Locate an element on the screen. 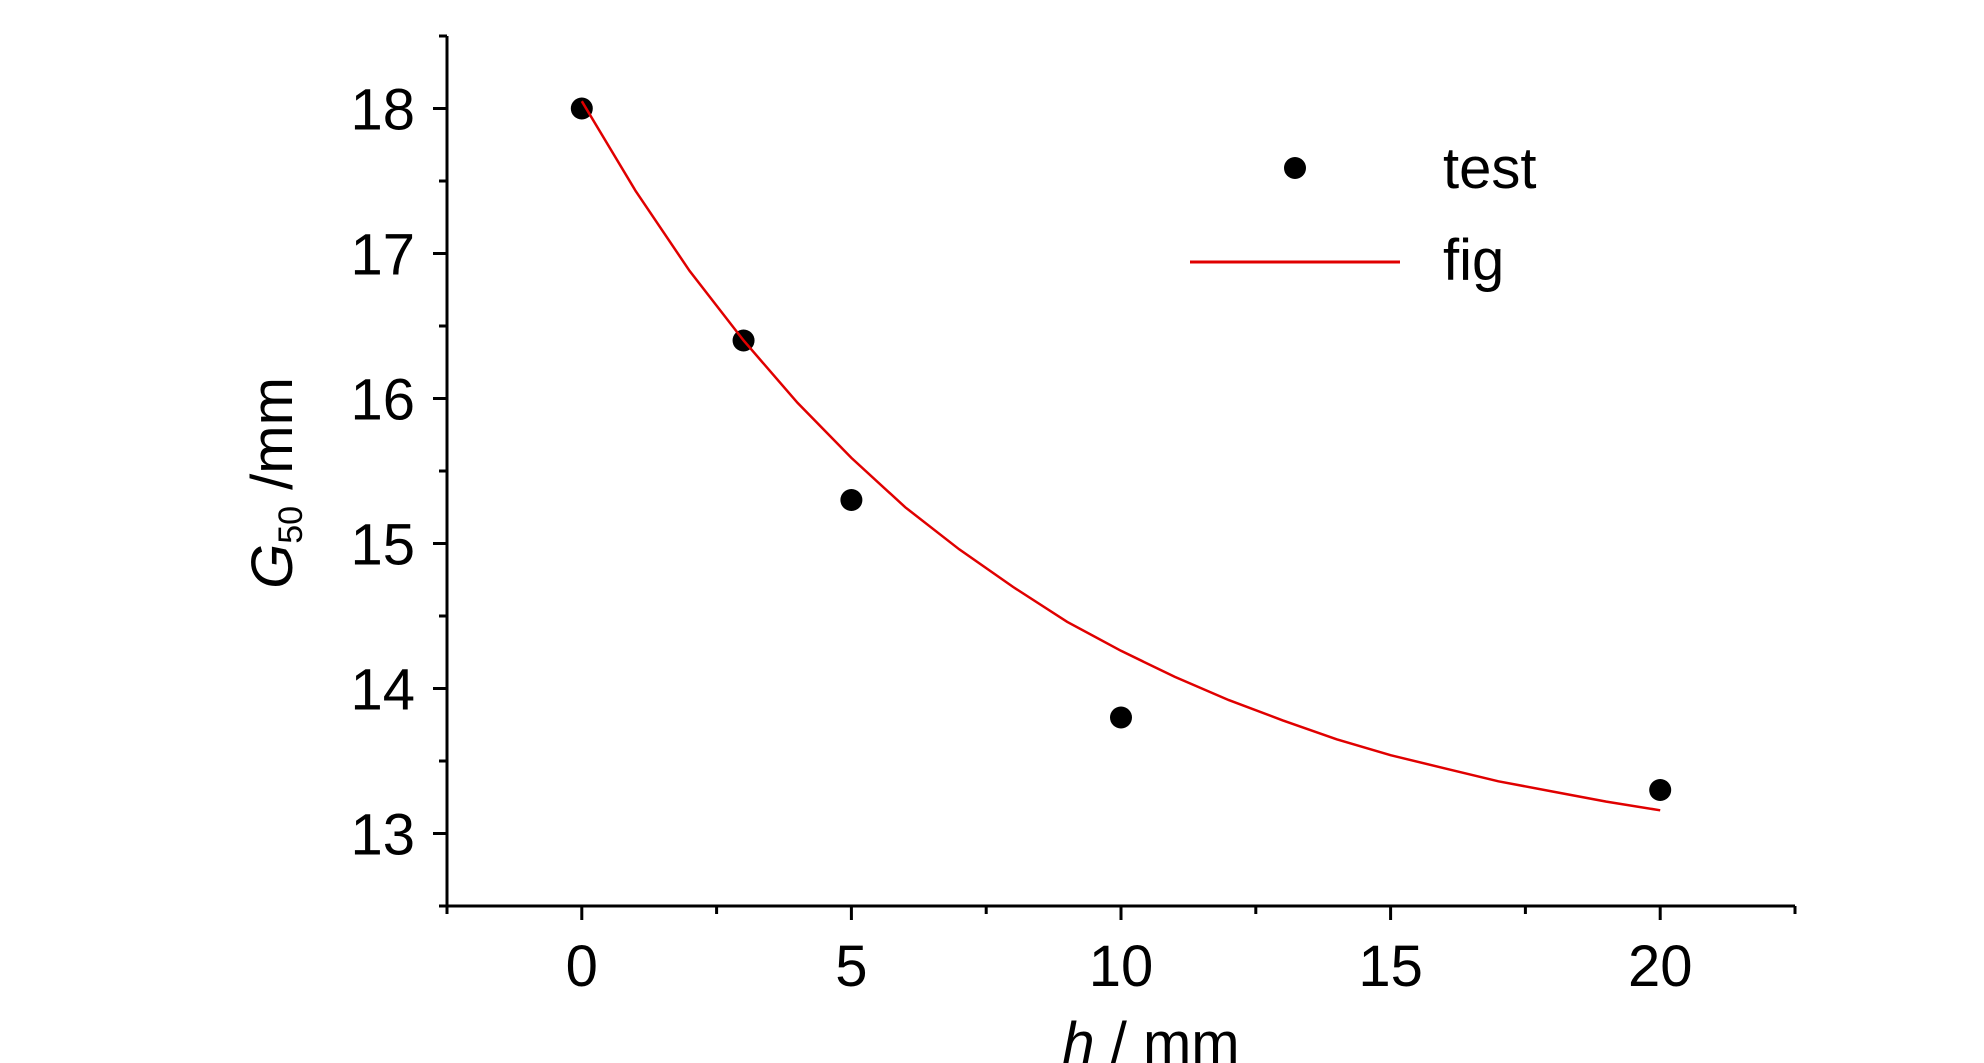 This screenshot has height=1063, width=1984. y-tick-label: 16 is located at coordinates (382, 400).